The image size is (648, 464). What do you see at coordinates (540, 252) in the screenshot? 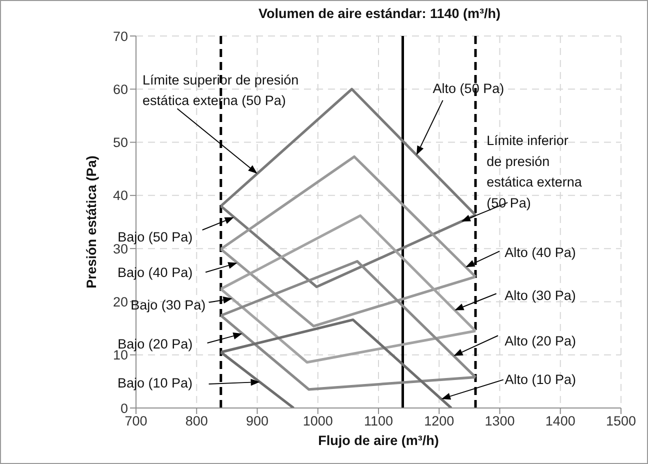
I see `annotation: Alto (40 Pa)` at bounding box center [540, 252].